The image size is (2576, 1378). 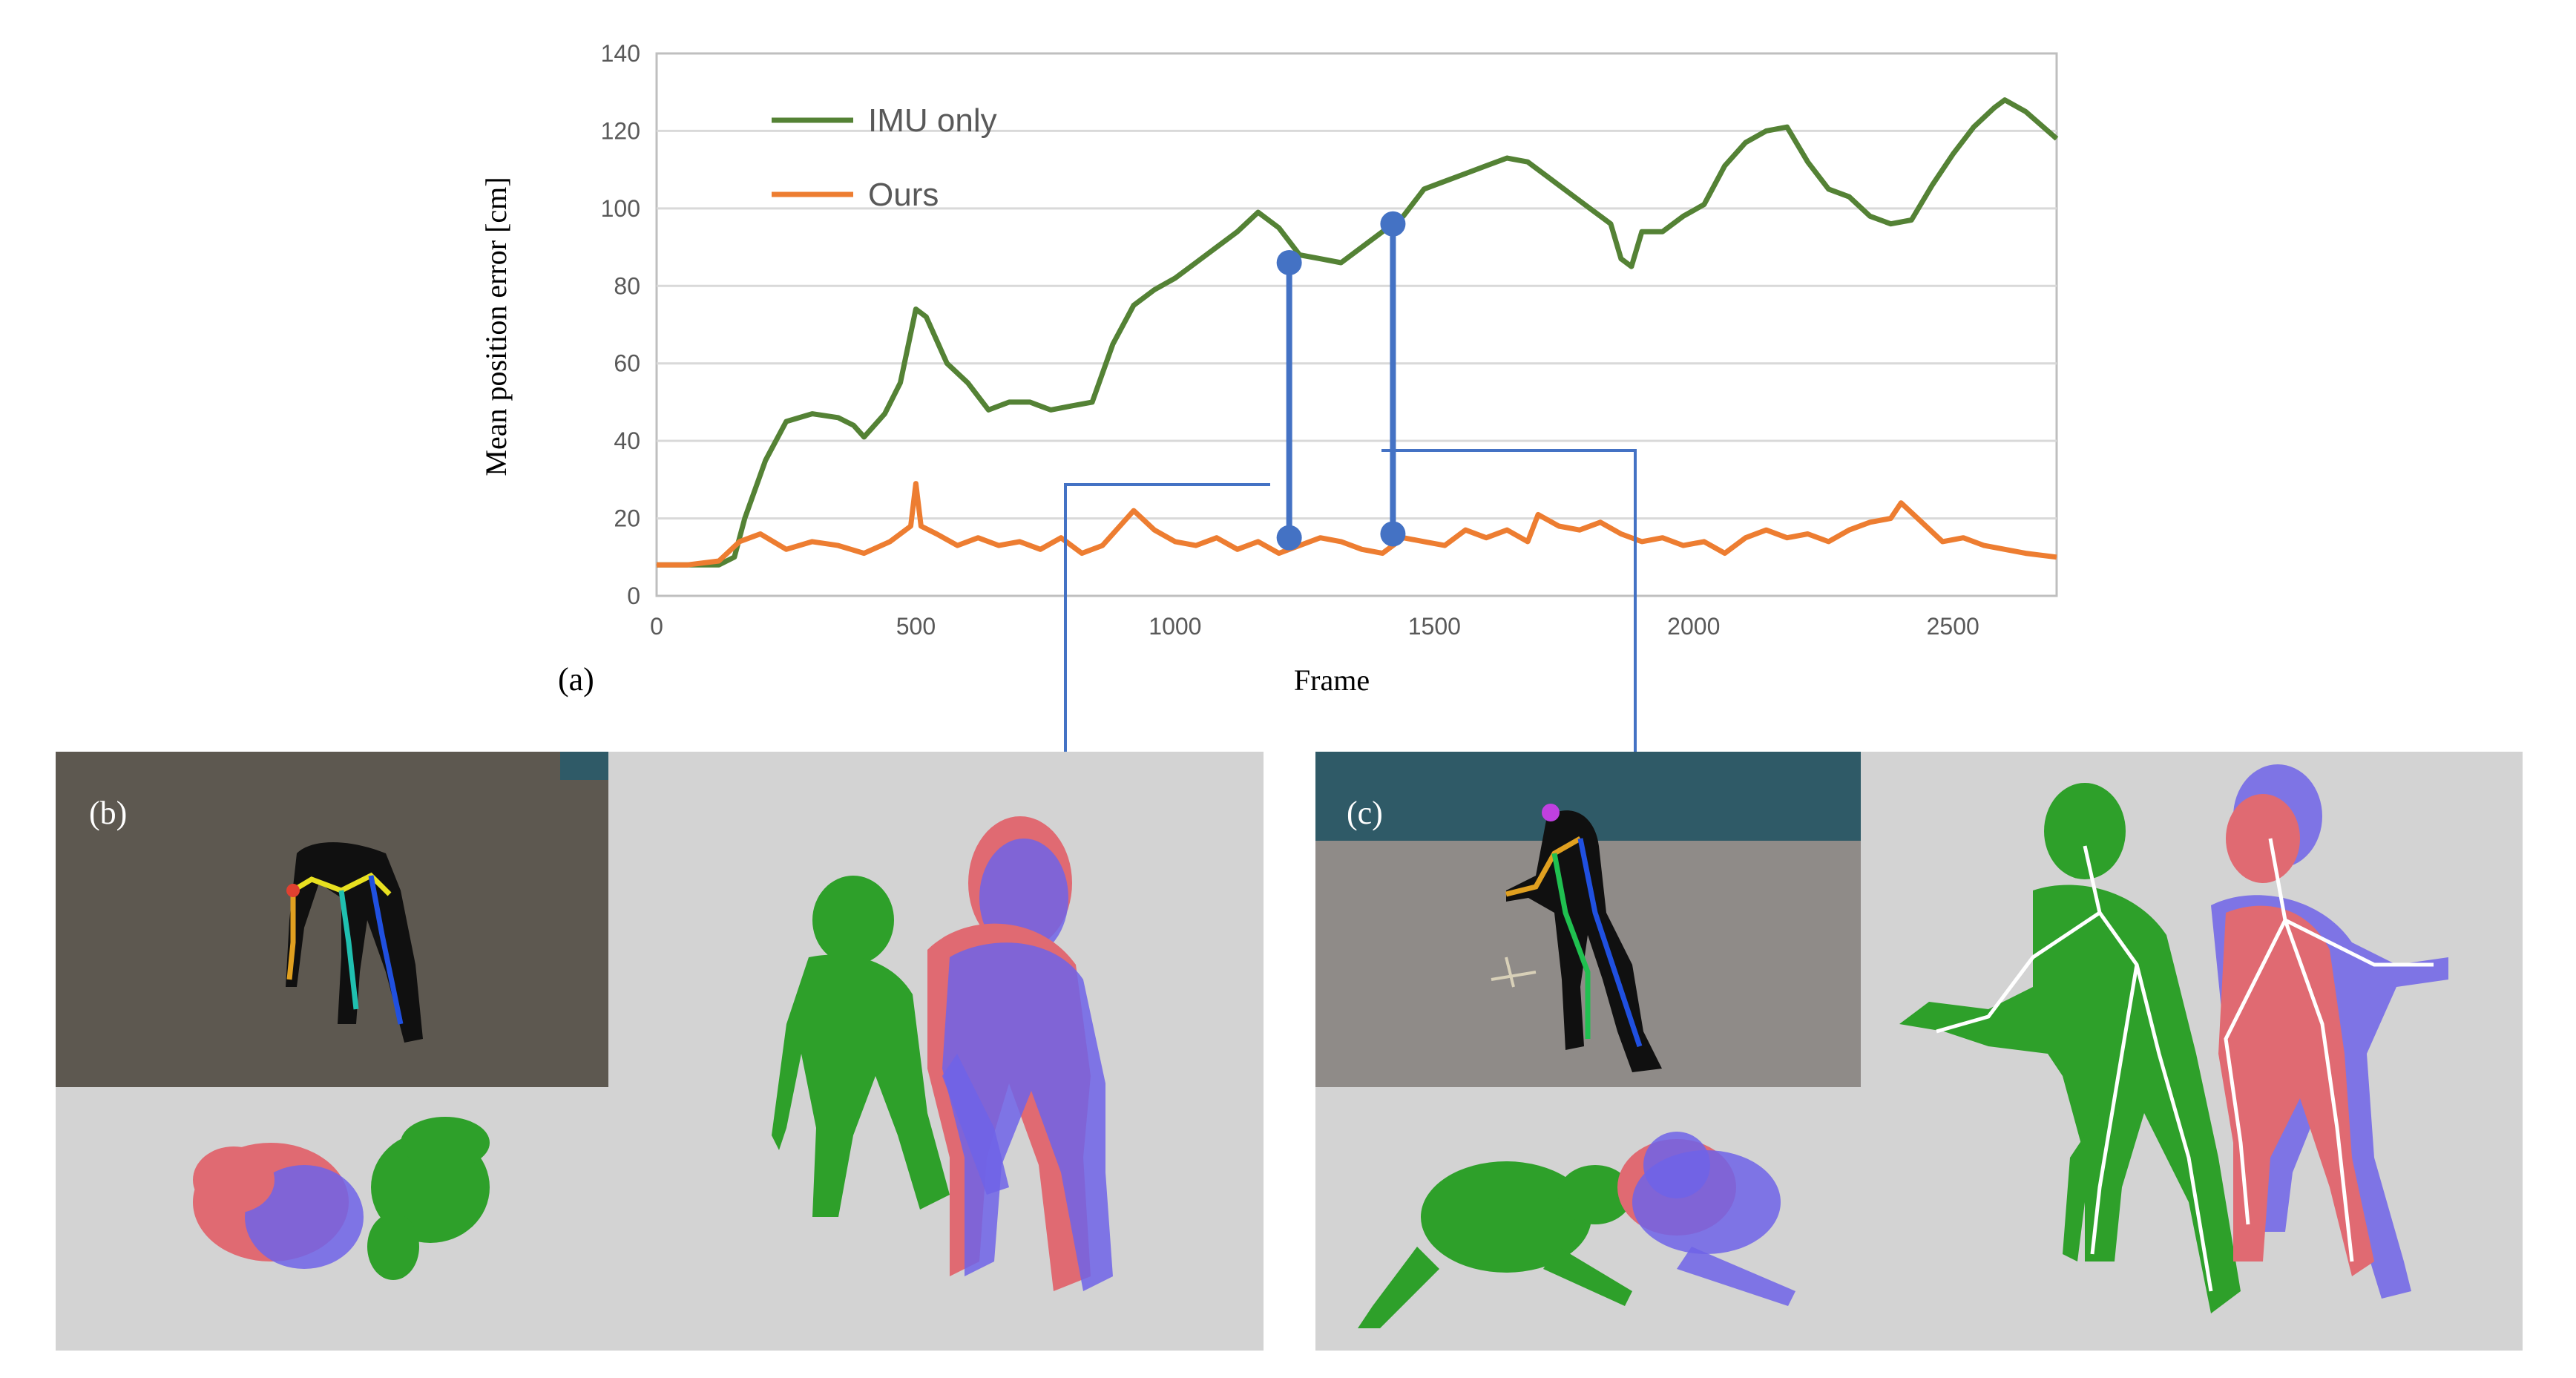 What do you see at coordinates (1953, 626) in the screenshot?
I see `x-tick-2500: 2500` at bounding box center [1953, 626].